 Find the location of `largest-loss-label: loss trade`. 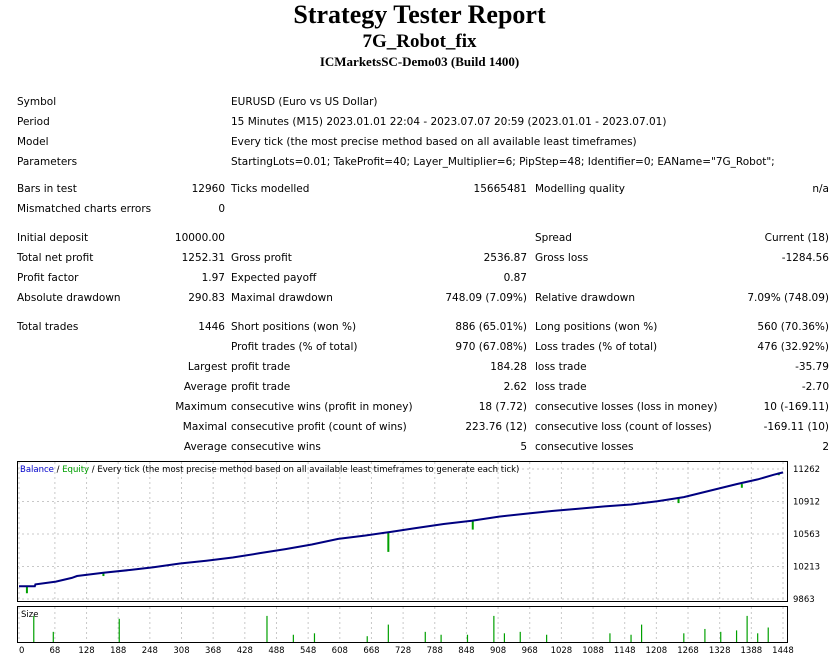

largest-loss-label: loss trade is located at coordinates (561, 367).